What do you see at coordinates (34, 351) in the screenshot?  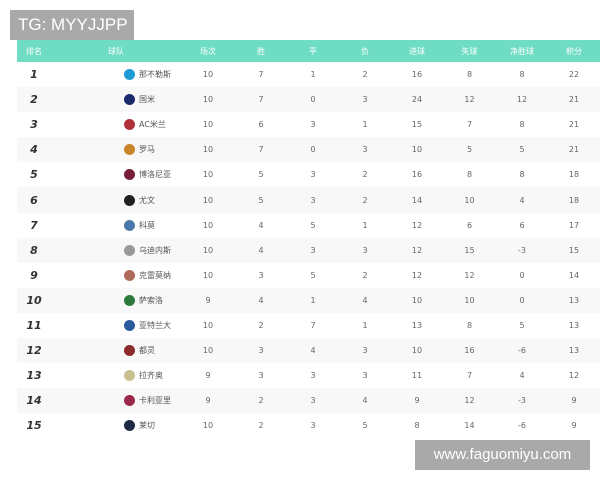 I see `rank: 12` at bounding box center [34, 351].